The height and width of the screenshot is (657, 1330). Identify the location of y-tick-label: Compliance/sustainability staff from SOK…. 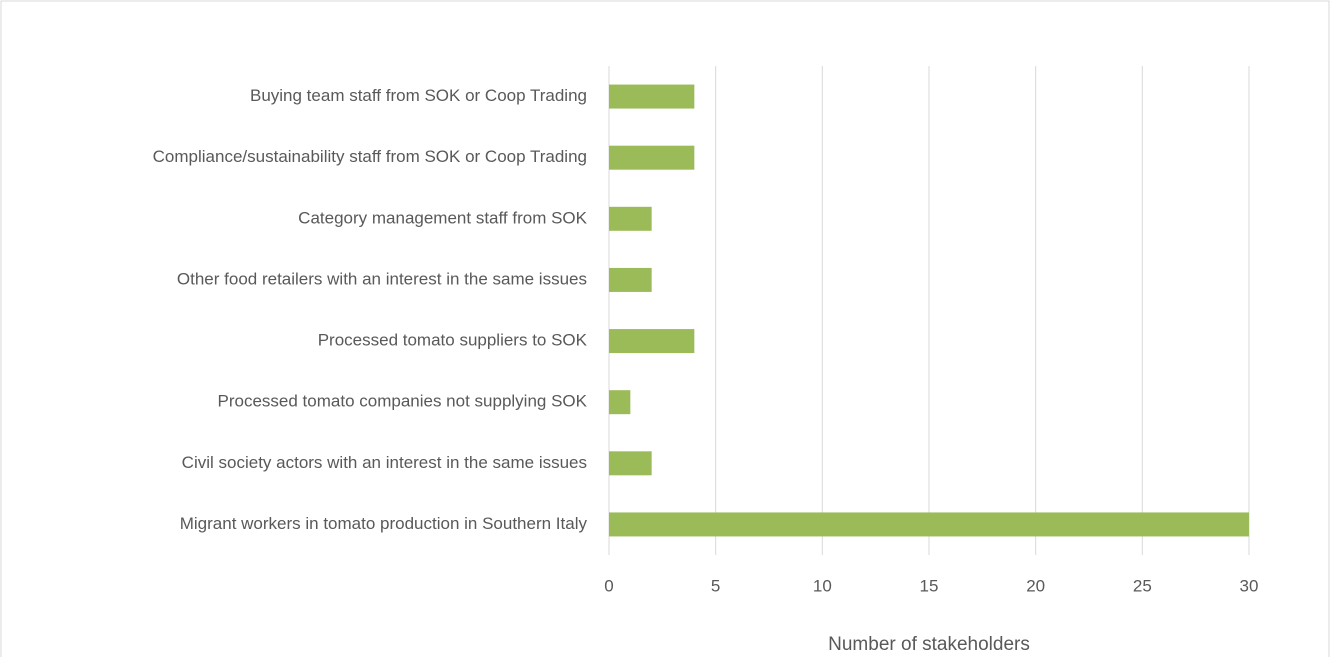
(370, 156).